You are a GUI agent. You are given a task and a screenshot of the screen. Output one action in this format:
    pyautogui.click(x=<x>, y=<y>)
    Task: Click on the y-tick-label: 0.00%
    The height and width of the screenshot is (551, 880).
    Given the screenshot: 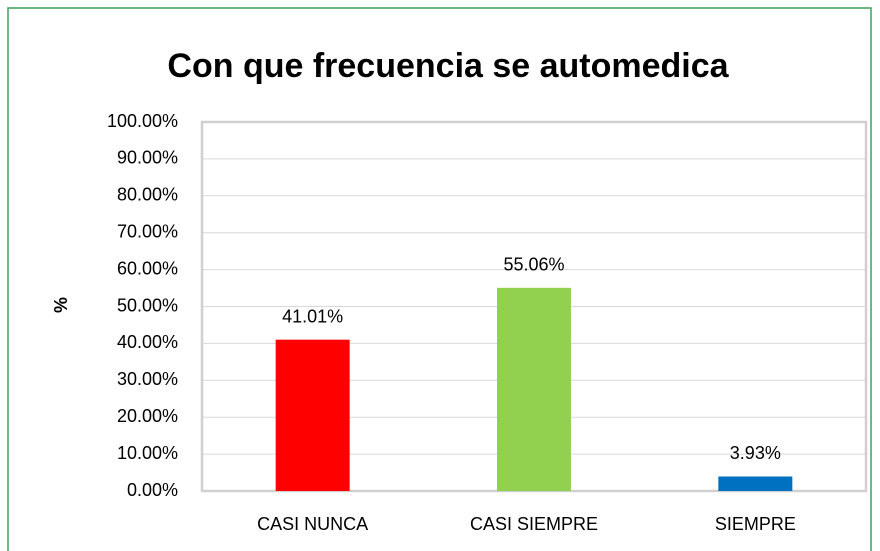 What is the action you would take?
    pyautogui.click(x=152, y=490)
    